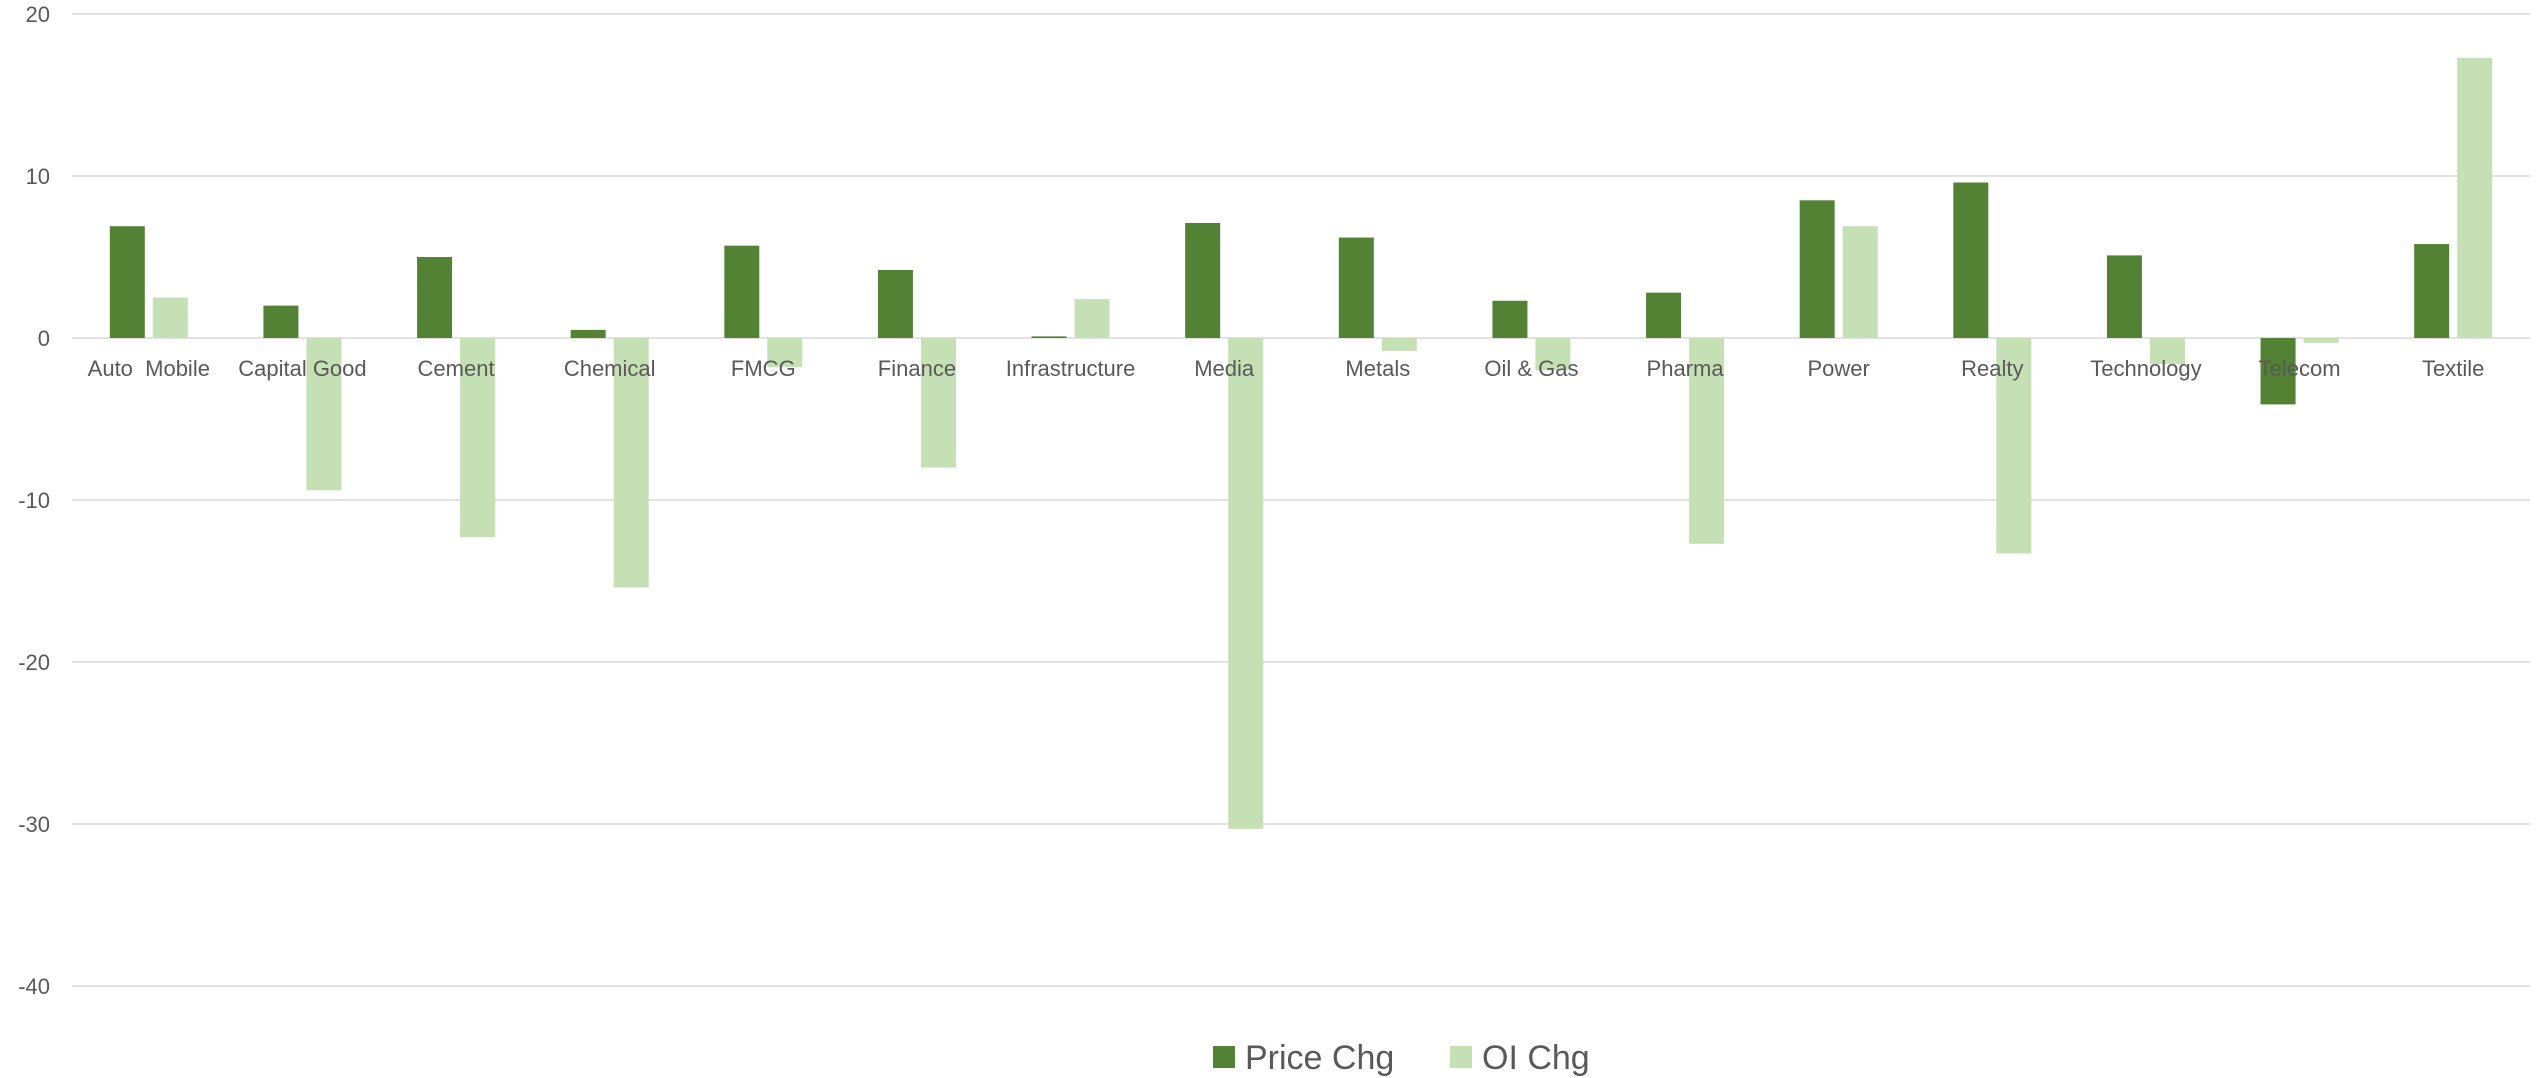 The image size is (2542, 1078). What do you see at coordinates (2453, 368) in the screenshot?
I see `category-label: Textile` at bounding box center [2453, 368].